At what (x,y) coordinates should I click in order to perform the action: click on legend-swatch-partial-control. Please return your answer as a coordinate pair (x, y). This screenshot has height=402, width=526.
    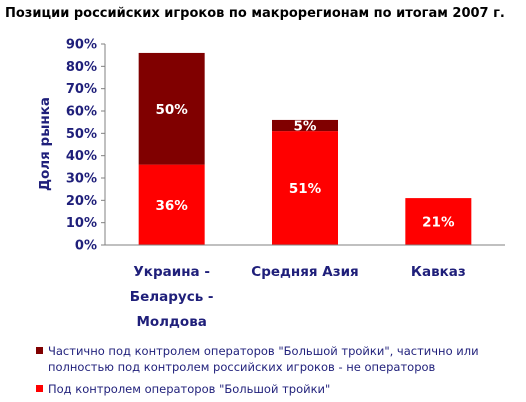
    Looking at the image, I should click on (39, 350).